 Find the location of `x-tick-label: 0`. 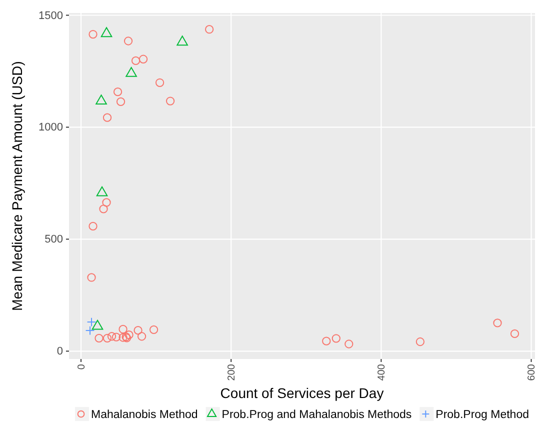

x-tick-label: 0 is located at coordinates (82, 367).